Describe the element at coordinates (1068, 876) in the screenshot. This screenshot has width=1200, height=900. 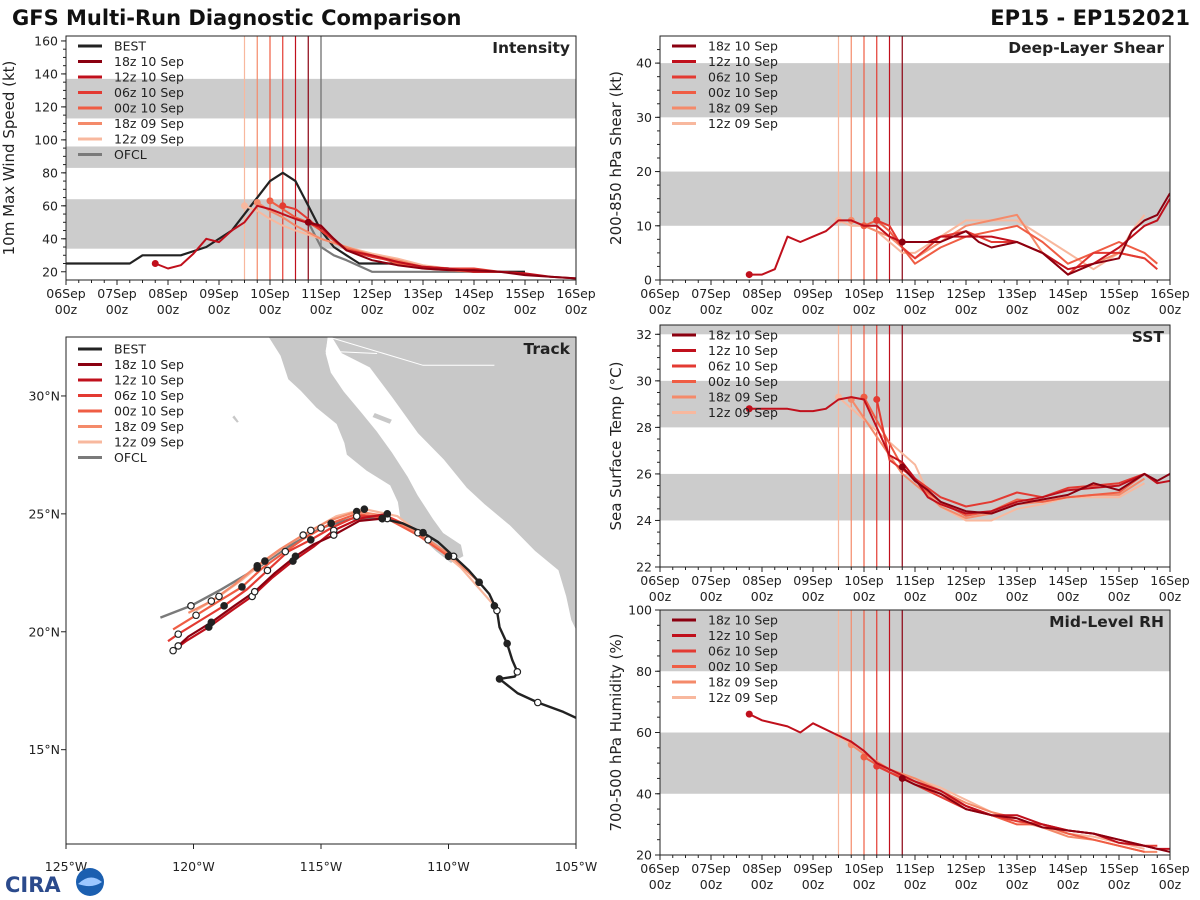
I see `rh-xtick-label: 14Sep 00z` at that location.